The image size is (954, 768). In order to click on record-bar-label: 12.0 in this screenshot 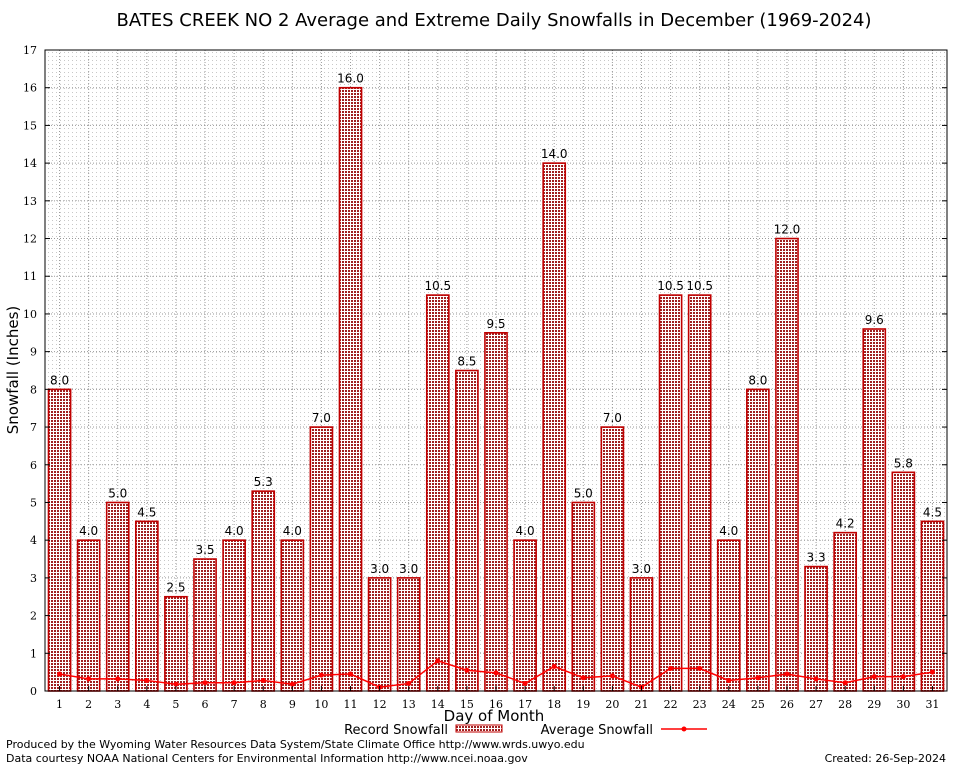, I will do `click(787, 230)`.